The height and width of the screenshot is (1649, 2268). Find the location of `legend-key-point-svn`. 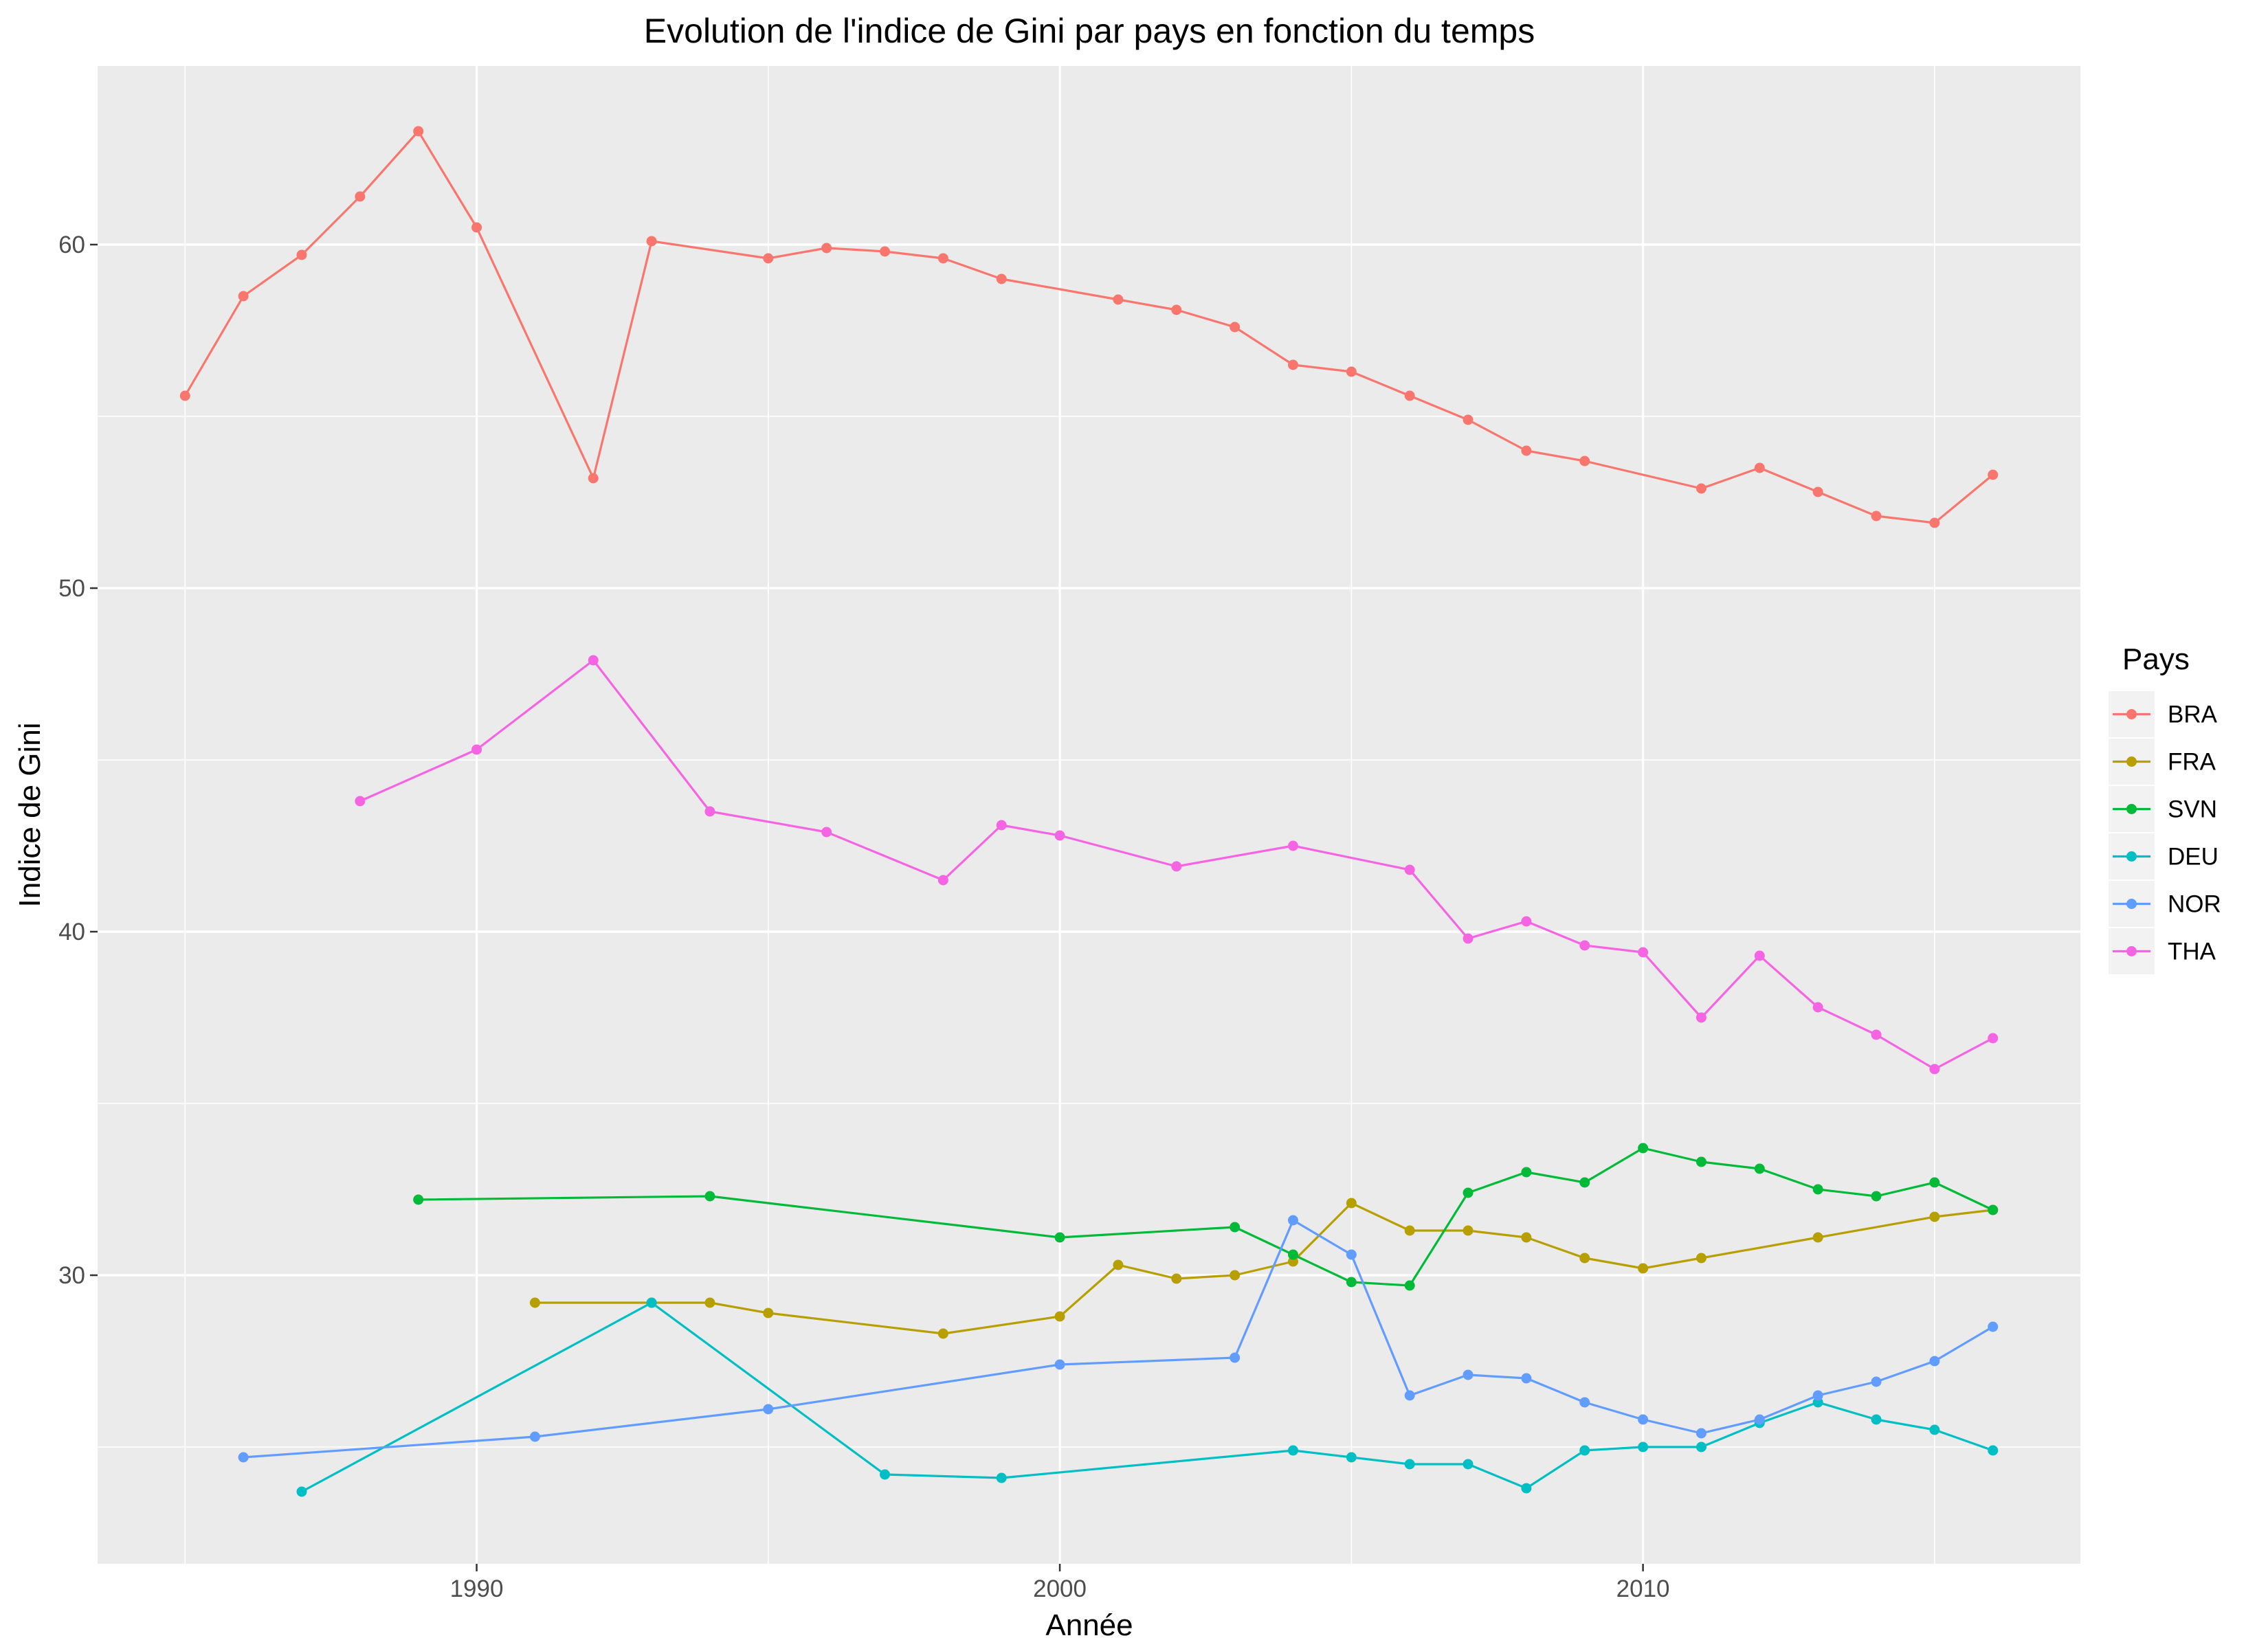

legend-key-point-svn is located at coordinates (2131, 809).